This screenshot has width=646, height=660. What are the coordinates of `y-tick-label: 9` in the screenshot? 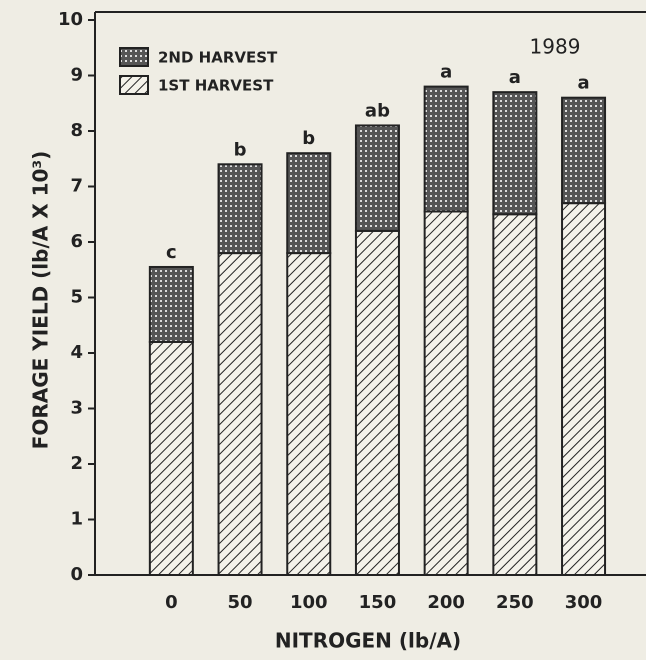 It's located at (76, 75).